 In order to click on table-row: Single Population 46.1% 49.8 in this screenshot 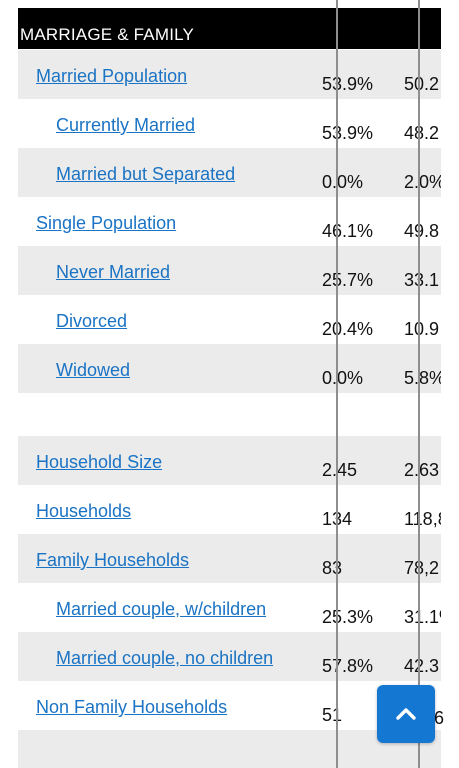, I will do `click(229, 221)`.